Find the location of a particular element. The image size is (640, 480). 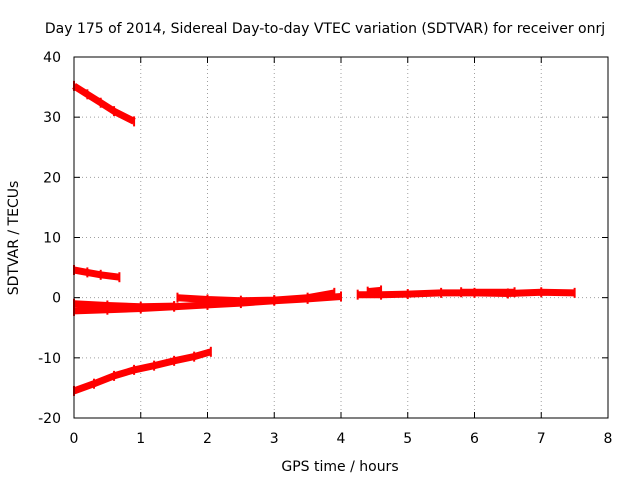

y-axis-label: SDTVAR / TECUs is located at coordinates (14, 238).